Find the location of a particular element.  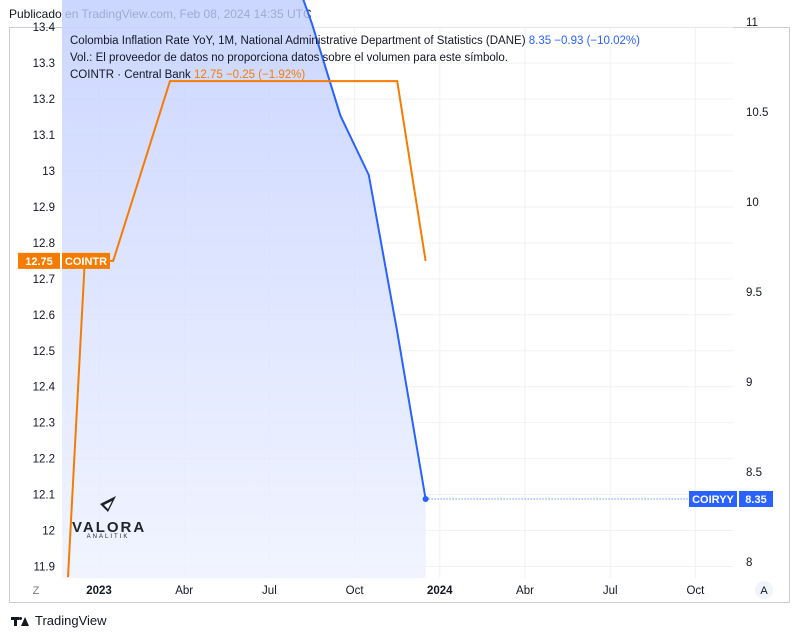

left-tick-label: 13 is located at coordinates (48, 172).